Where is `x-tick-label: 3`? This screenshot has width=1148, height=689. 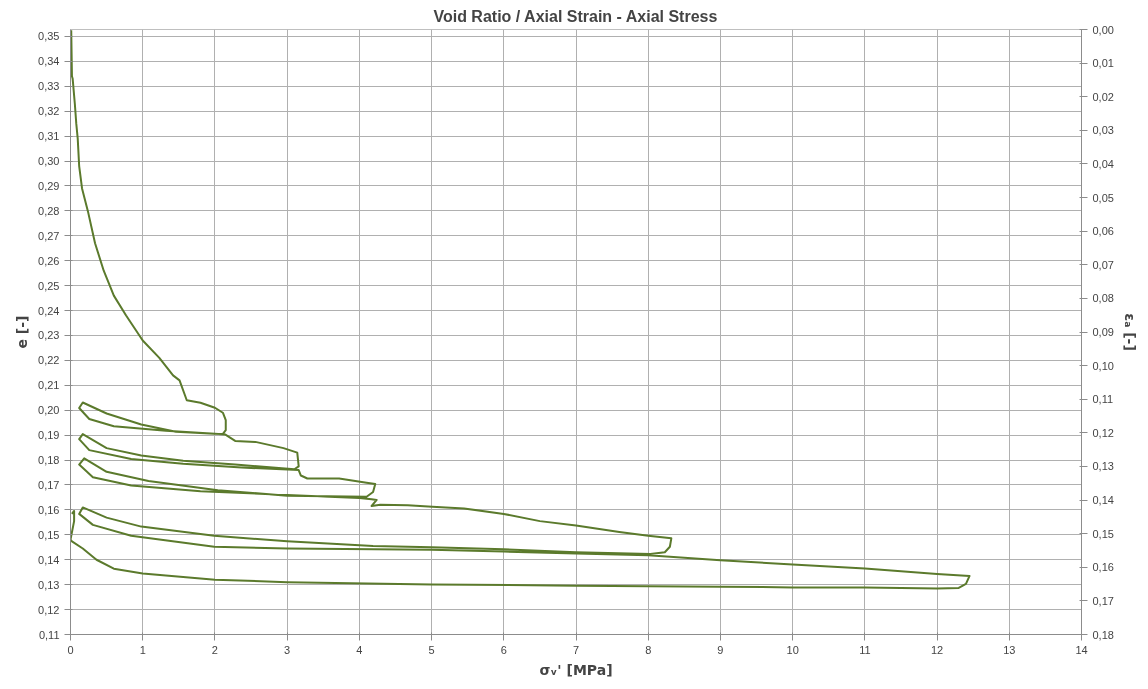
x-tick-label: 3 is located at coordinates (287, 649).